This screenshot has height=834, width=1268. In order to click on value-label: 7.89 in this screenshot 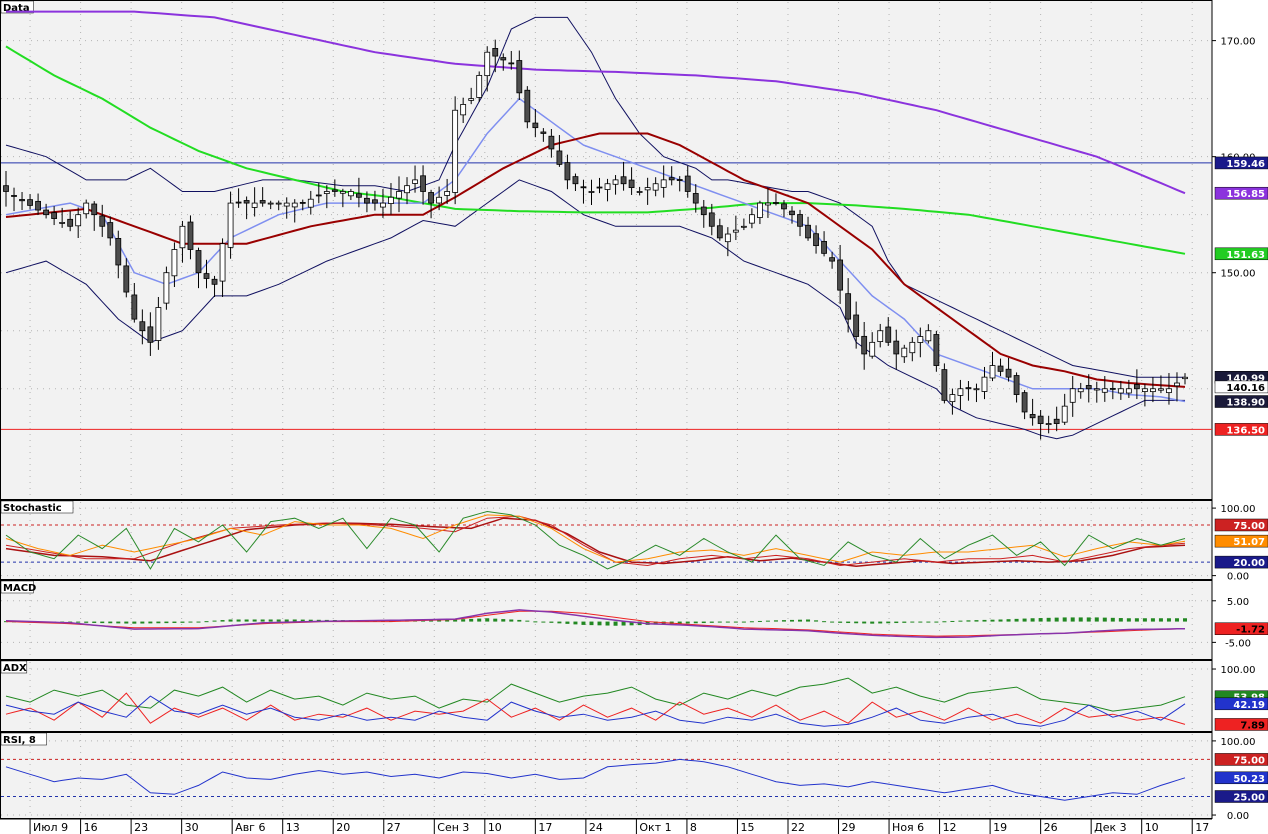, I will do `click(1252, 725)`.